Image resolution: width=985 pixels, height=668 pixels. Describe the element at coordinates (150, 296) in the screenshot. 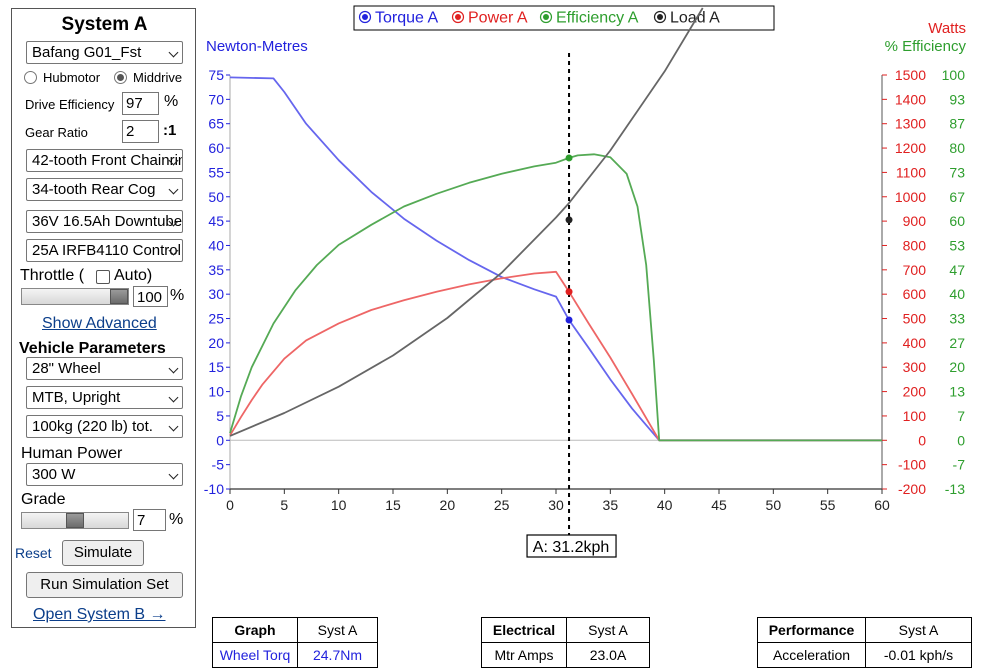

I see `throttle-input: 100` at that location.